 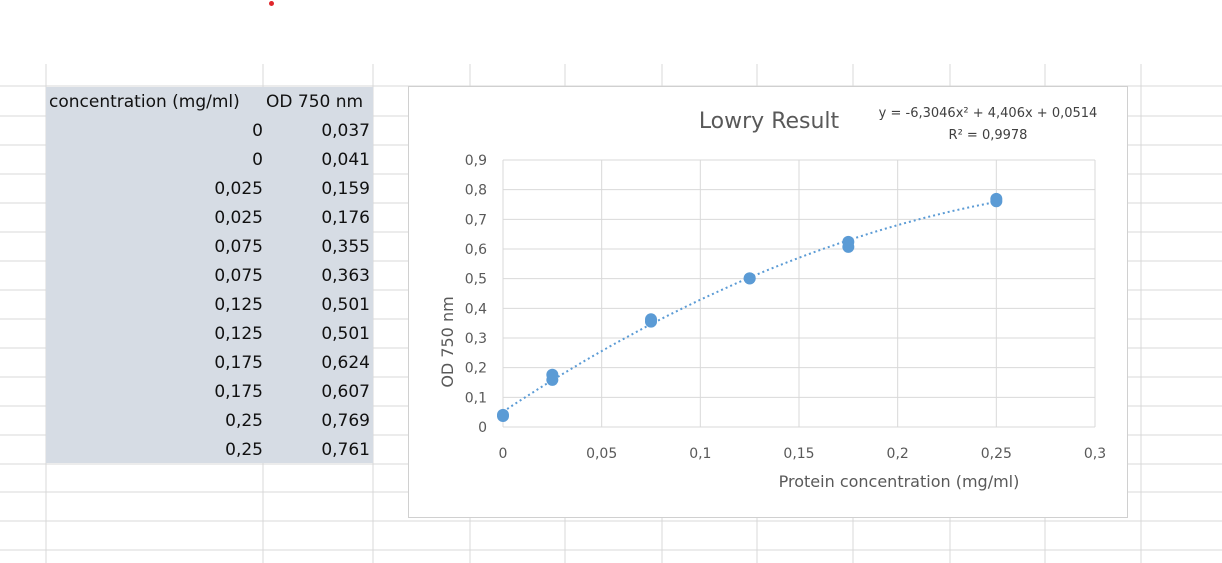 I want to click on cell-od: 0,624, so click(x=345, y=363).